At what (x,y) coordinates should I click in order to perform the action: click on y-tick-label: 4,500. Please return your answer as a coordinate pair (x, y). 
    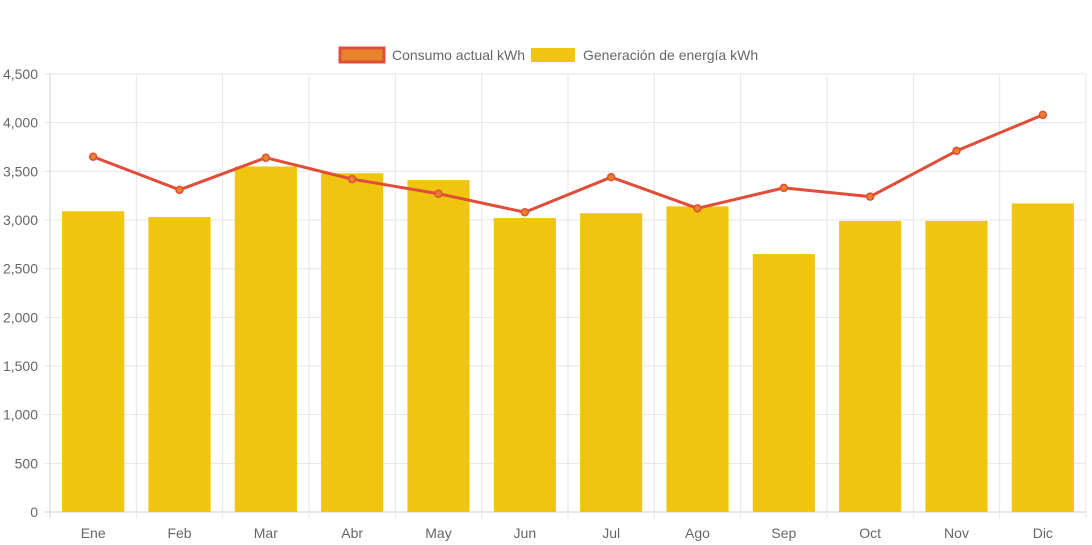
    Looking at the image, I should click on (20, 74).